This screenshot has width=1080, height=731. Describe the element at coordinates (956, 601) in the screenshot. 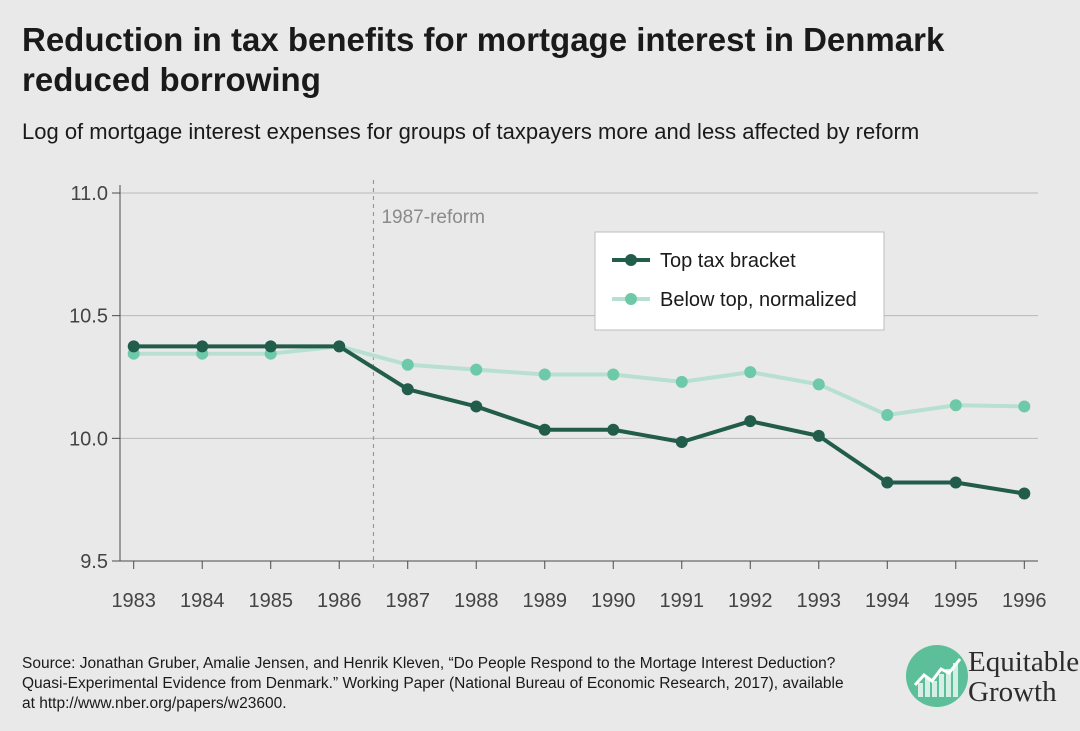

I see `x-tick-label: 1995` at that location.